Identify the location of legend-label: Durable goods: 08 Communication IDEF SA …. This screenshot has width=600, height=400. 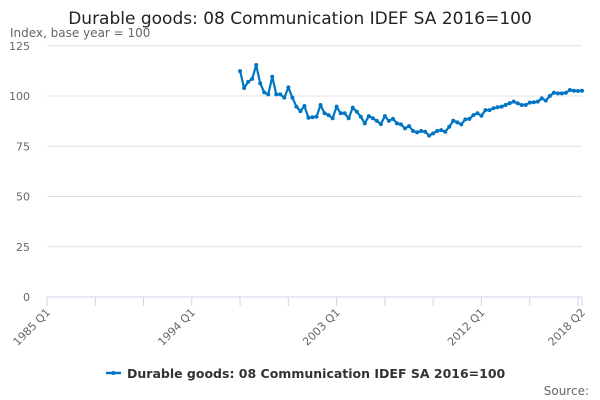
(316, 373).